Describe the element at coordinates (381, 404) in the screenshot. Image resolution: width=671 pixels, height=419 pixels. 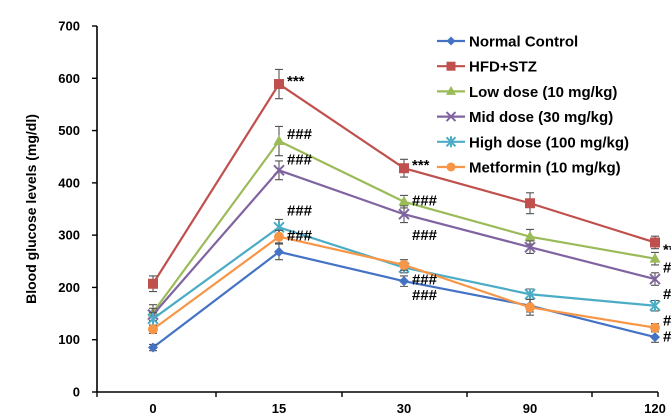
I see `x-axis-ticks: 0 15 30 90 120` at that location.